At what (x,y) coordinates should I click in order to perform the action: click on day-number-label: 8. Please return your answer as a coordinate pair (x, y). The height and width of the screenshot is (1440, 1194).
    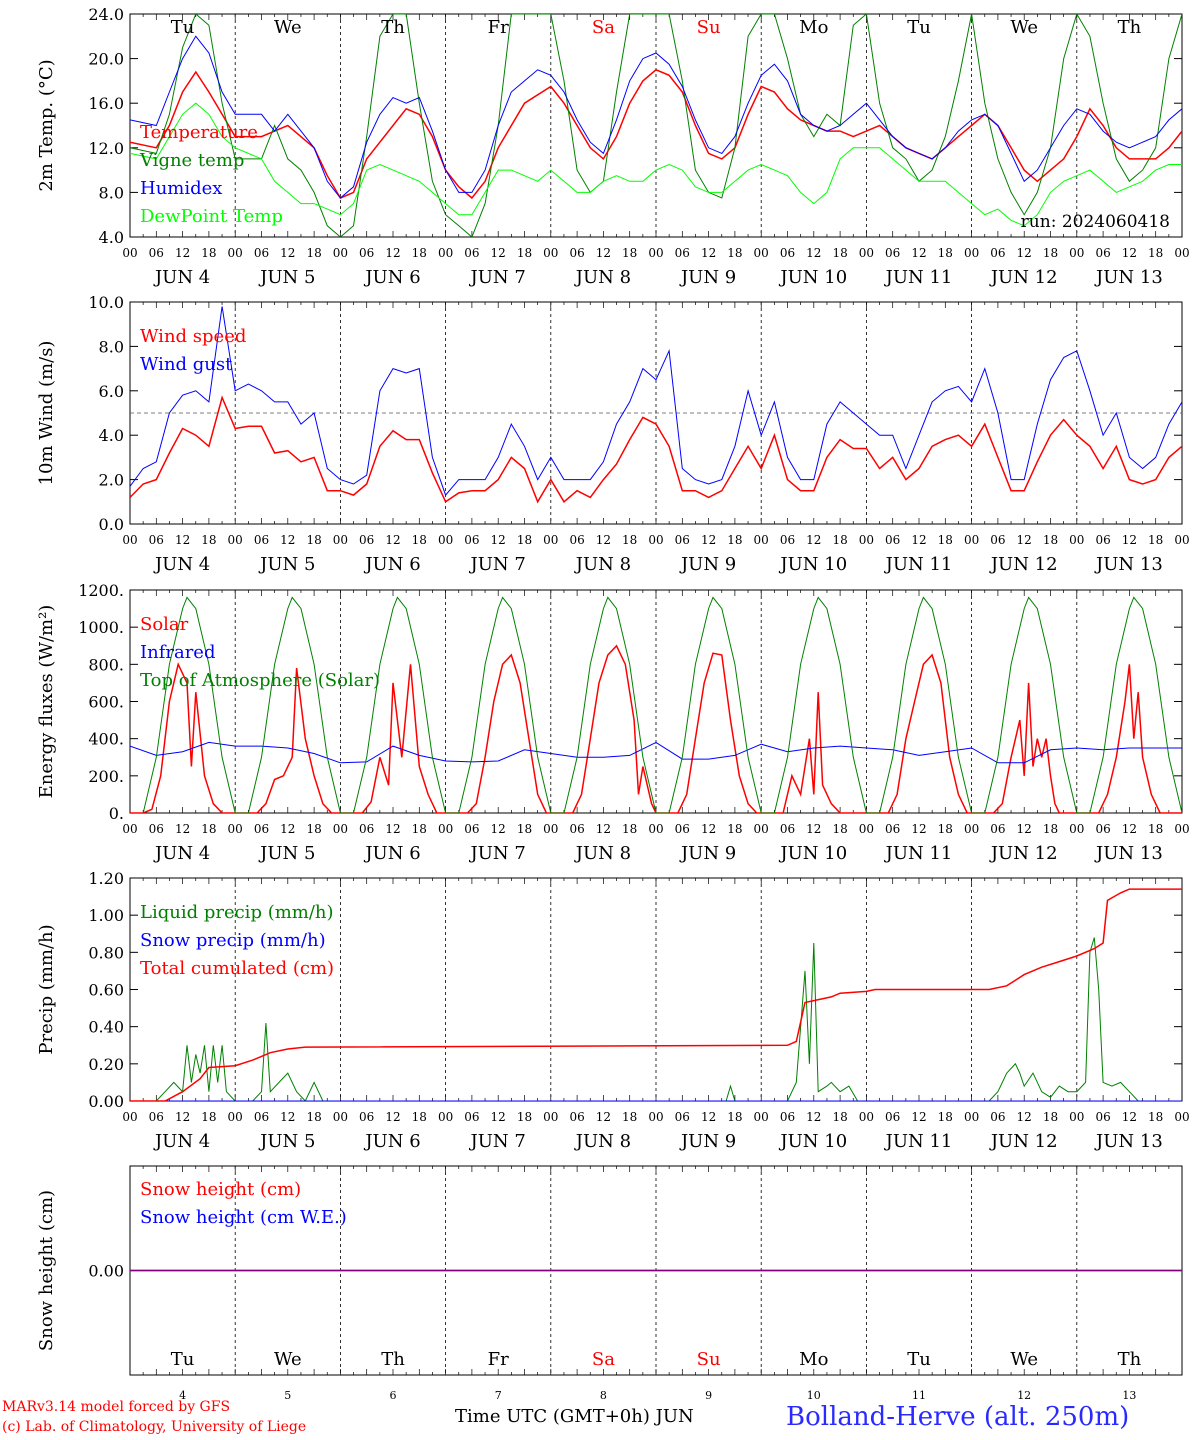
    Looking at the image, I should click on (603, 1395).